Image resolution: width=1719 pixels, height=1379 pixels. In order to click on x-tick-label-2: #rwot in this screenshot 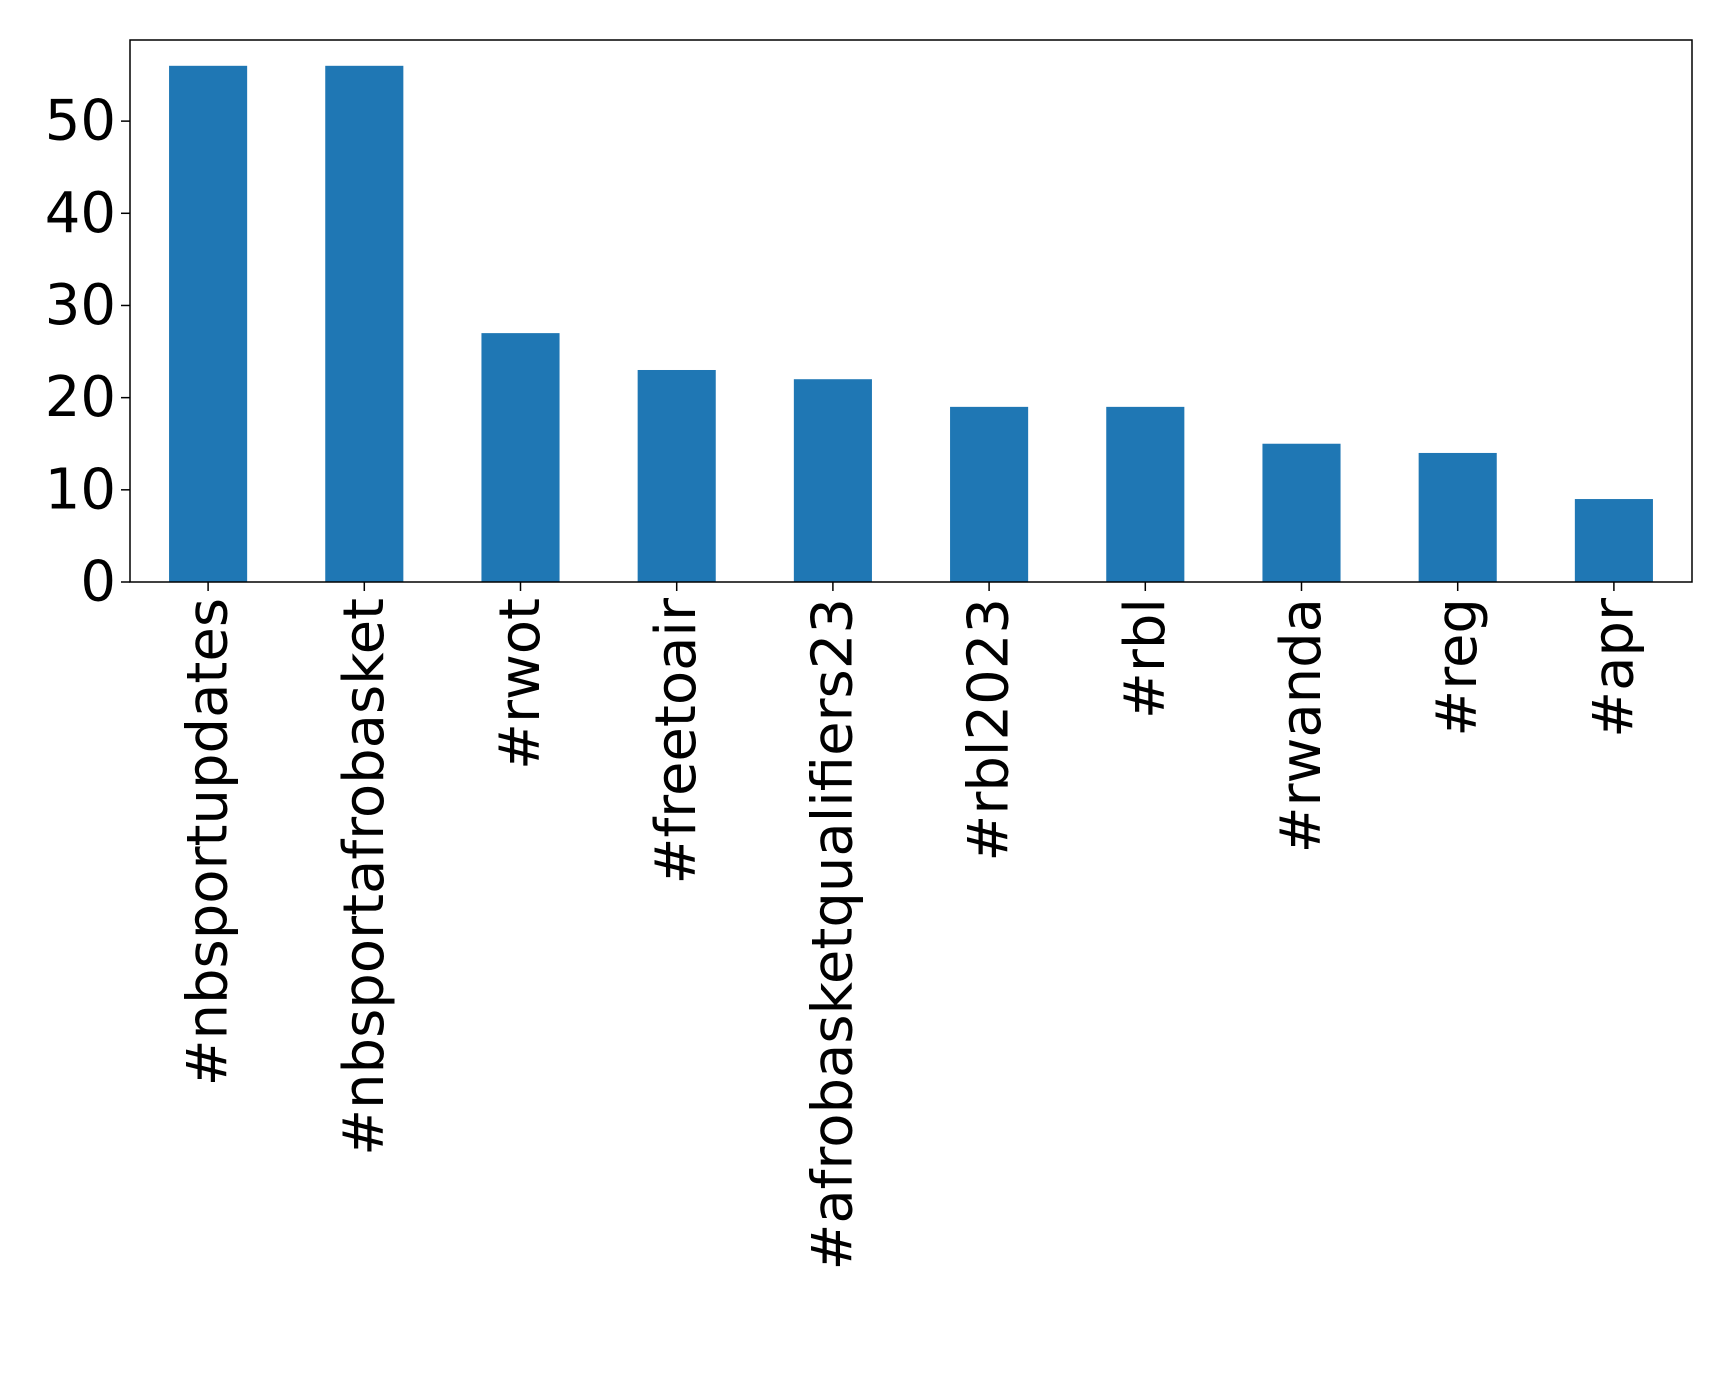, I will do `click(520, 684)`.